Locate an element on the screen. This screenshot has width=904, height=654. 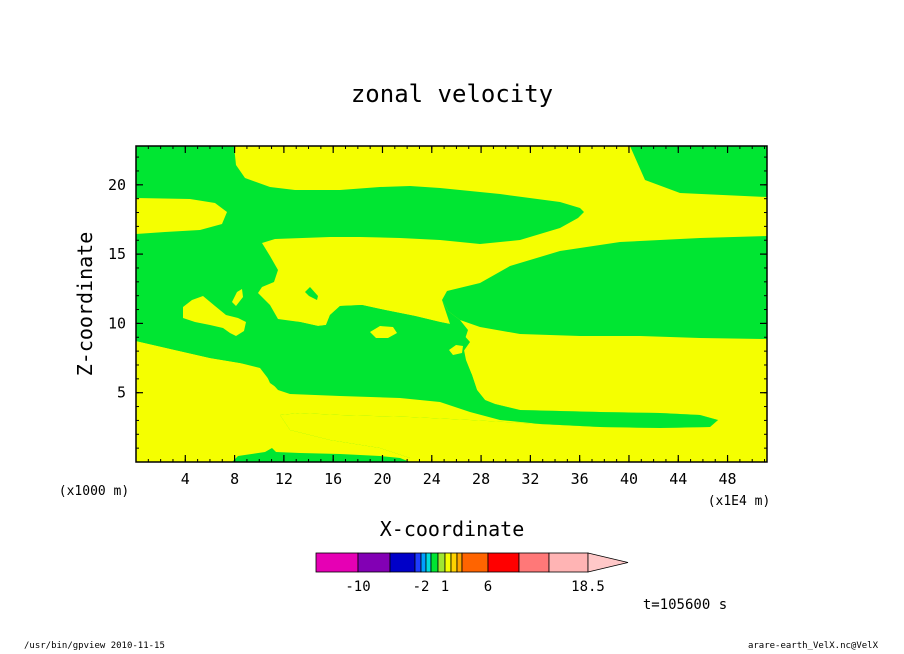
field-green-finger is located at coordinates (427, 363).